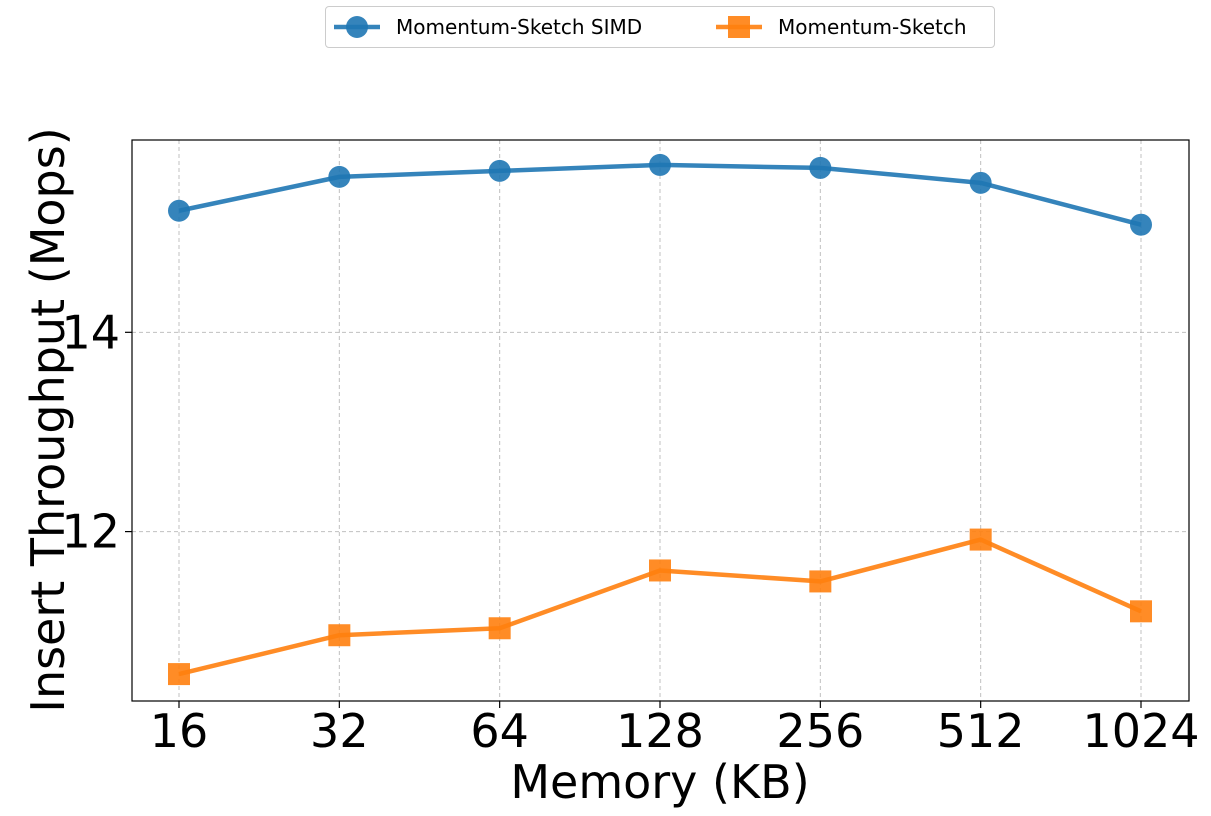 The image size is (1211, 816). What do you see at coordinates (1140, 731) in the screenshot?
I see `x-tick-label: 1024` at bounding box center [1140, 731].